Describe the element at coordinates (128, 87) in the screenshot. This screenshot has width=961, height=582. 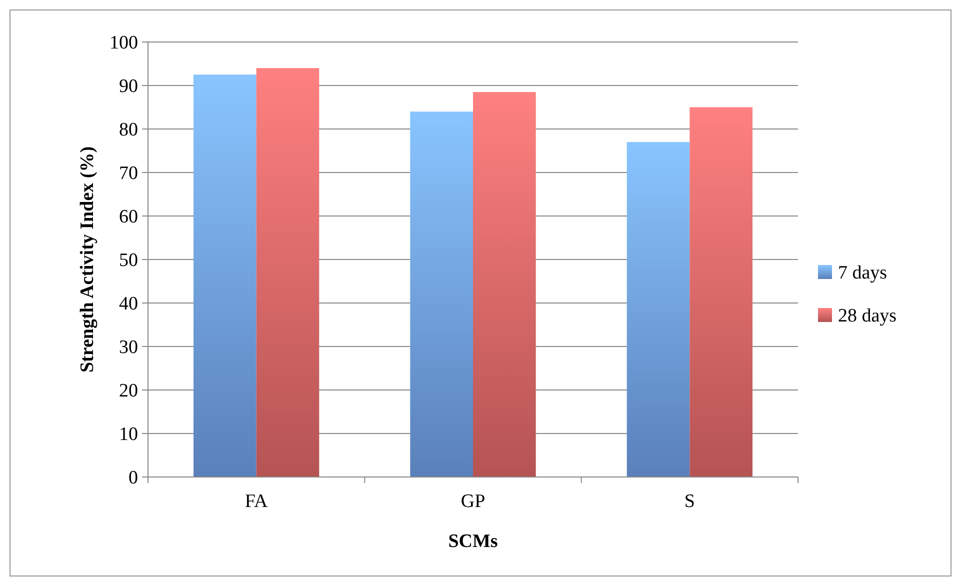
I see `y-tick-label: 90` at that location.